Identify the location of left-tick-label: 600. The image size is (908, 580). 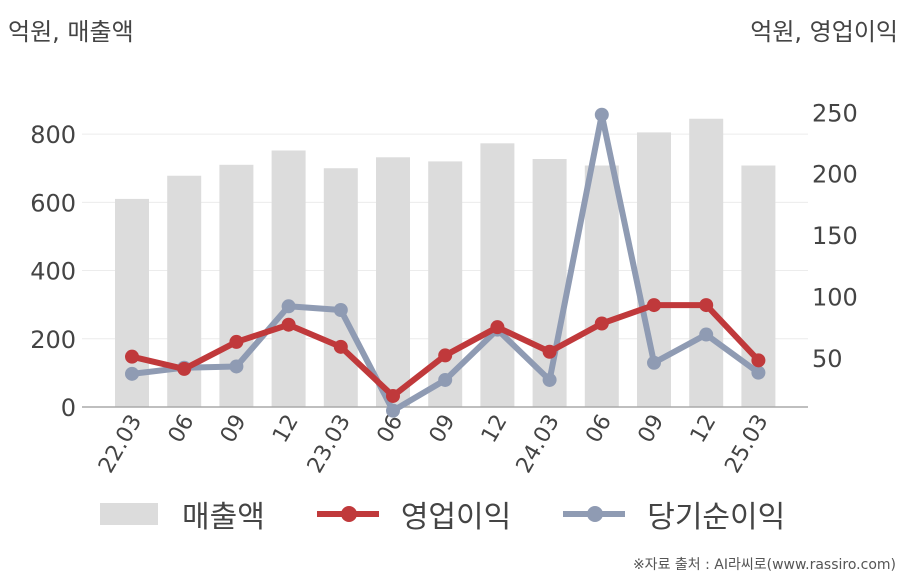
(53, 203).